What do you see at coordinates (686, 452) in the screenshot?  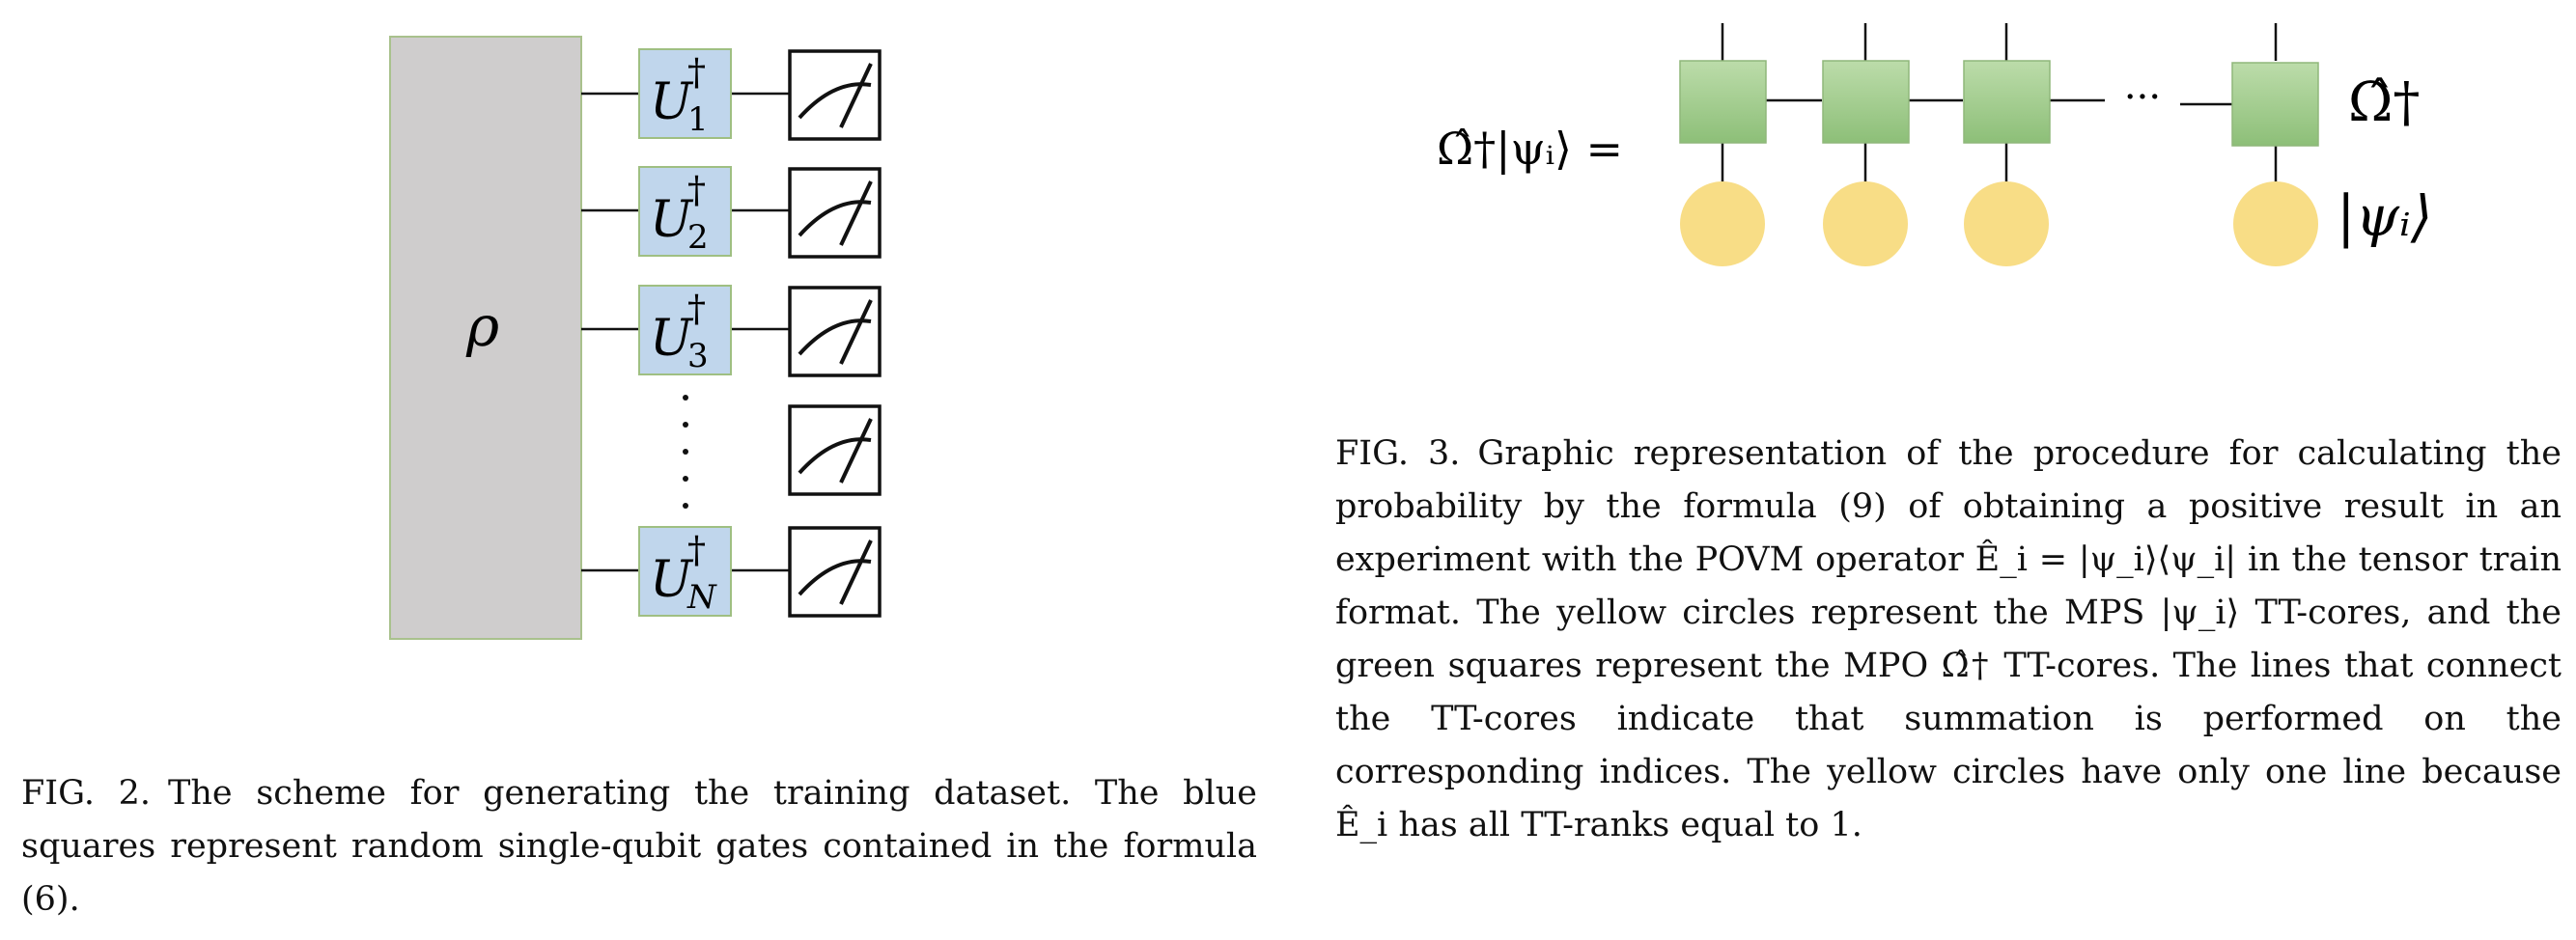 I see `vertical-ellipsis` at bounding box center [686, 452].